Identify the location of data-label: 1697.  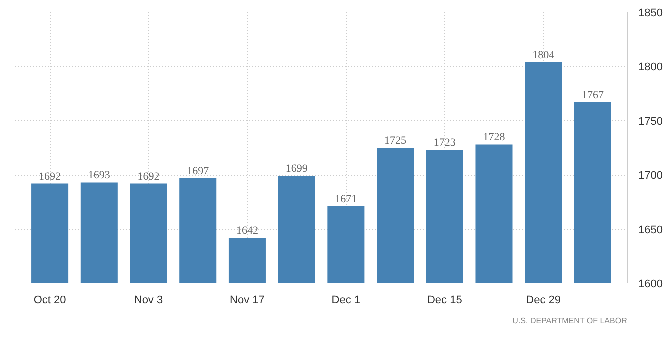
(198, 171).